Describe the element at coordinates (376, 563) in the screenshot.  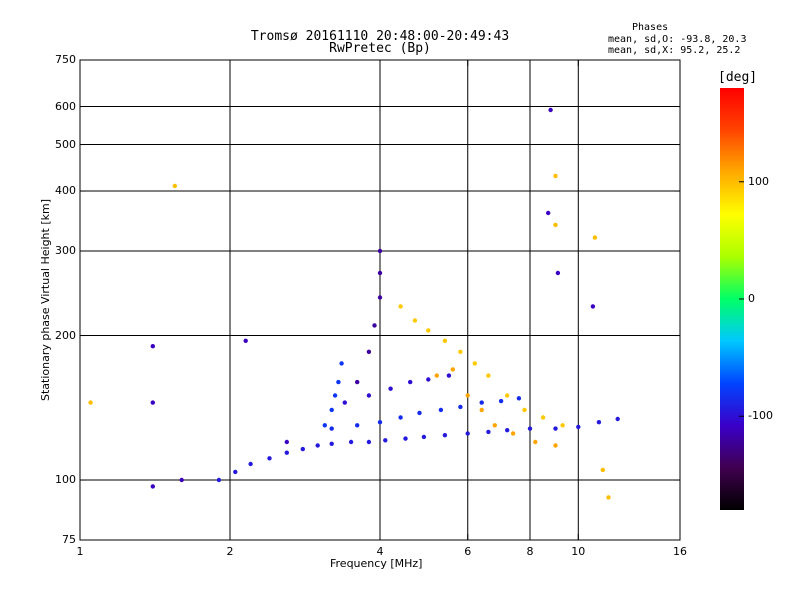
I see `x-axis-label: Frequency [MHz]` at that location.